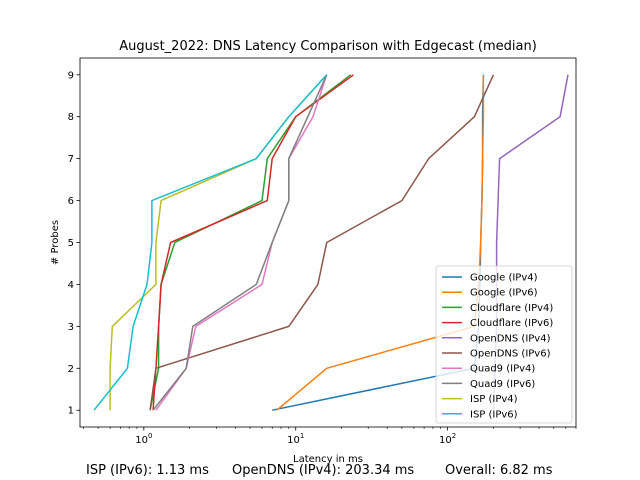  I want to click on y-tick-label-0: 1, so click(71, 411).